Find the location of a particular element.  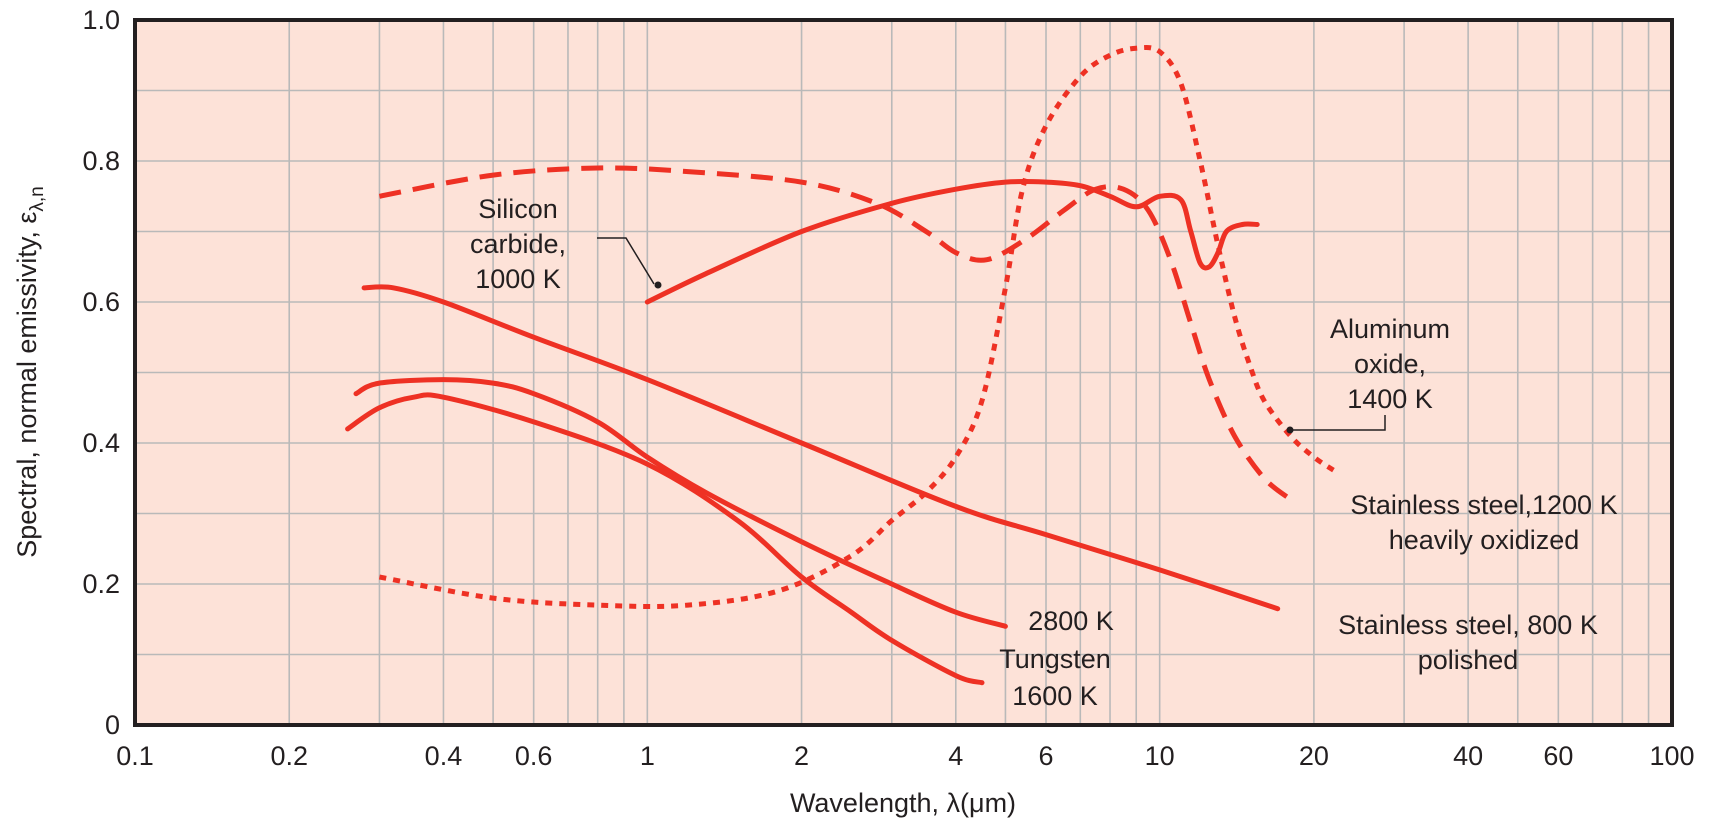

annotation-line: carbide, is located at coordinates (518, 244).